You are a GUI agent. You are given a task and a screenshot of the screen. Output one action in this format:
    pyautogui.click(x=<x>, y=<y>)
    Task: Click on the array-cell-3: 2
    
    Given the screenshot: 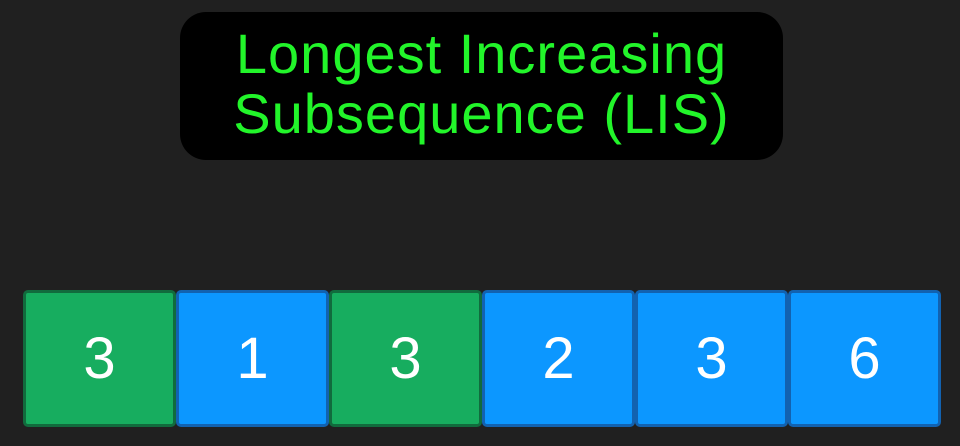 What is the action you would take?
    pyautogui.click(x=558, y=358)
    